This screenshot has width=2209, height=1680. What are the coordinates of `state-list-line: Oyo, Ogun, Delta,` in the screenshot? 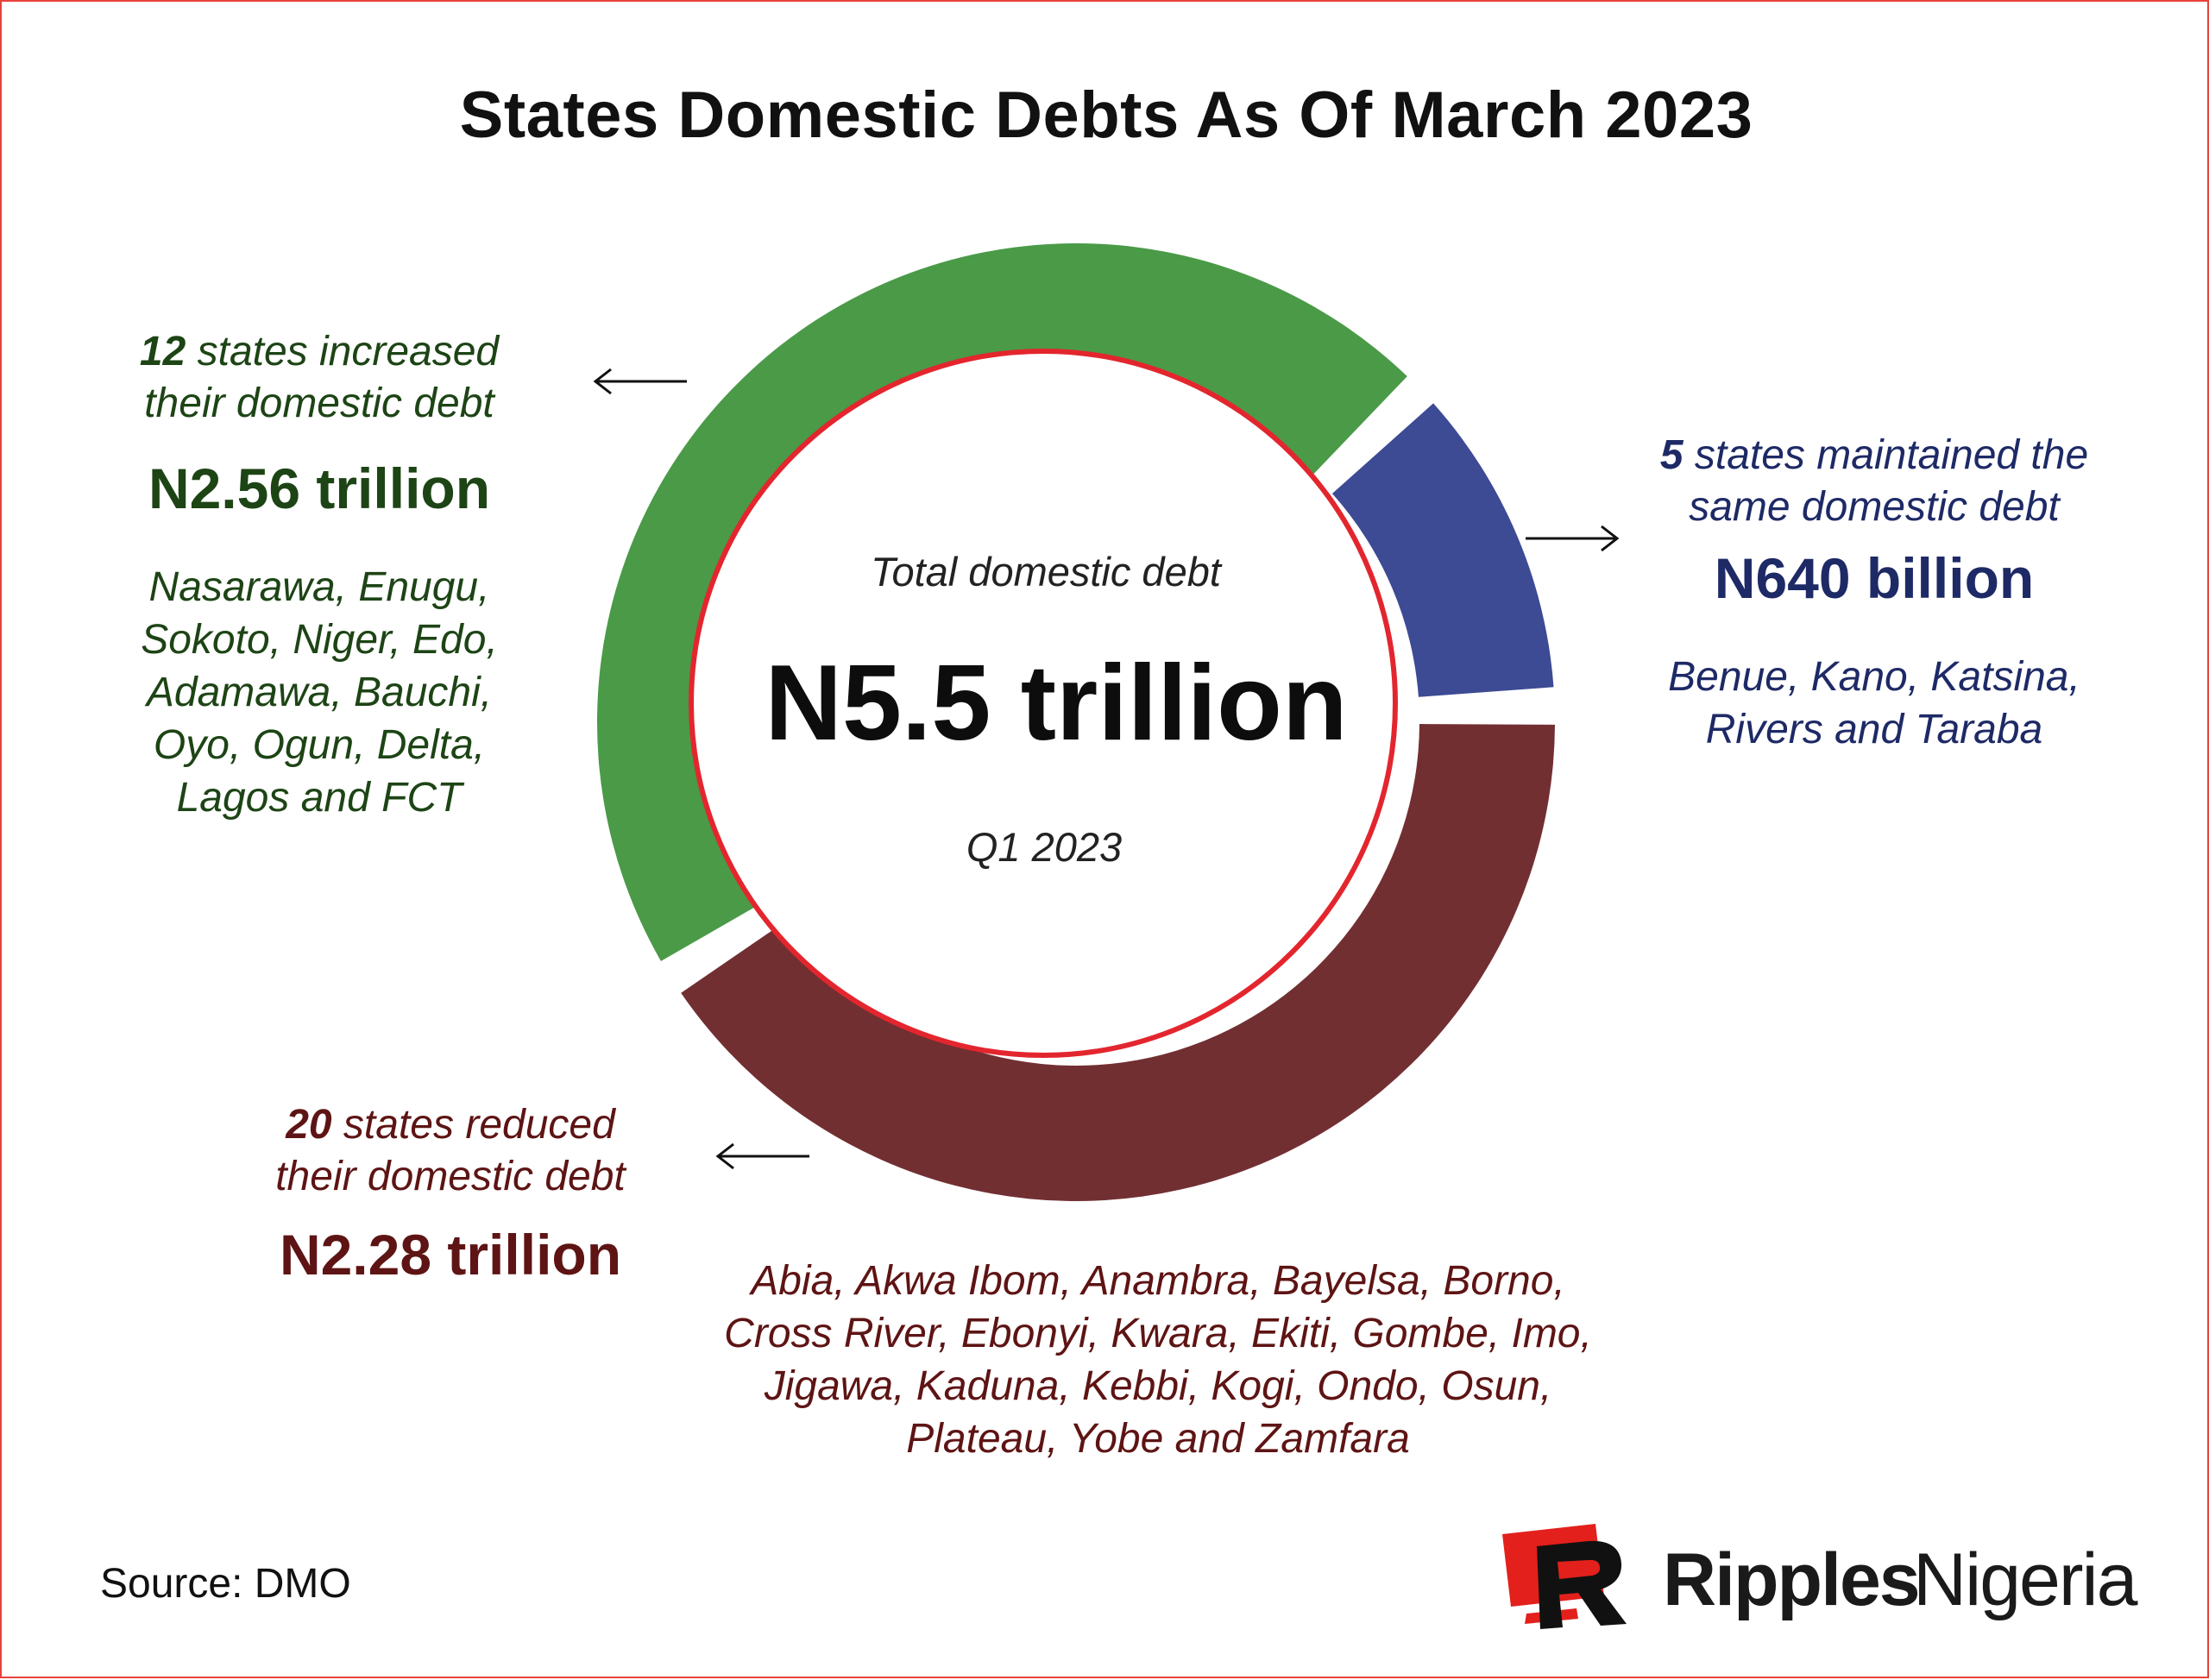 It's located at (319, 745).